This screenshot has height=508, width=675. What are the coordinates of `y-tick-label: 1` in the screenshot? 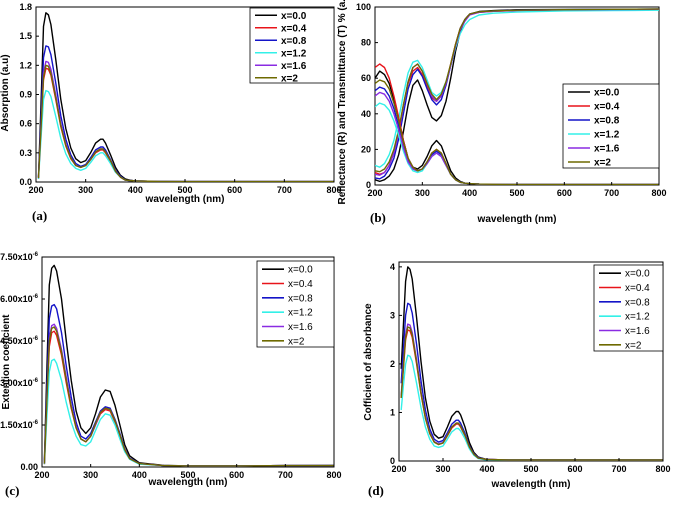 It's located at (392, 412).